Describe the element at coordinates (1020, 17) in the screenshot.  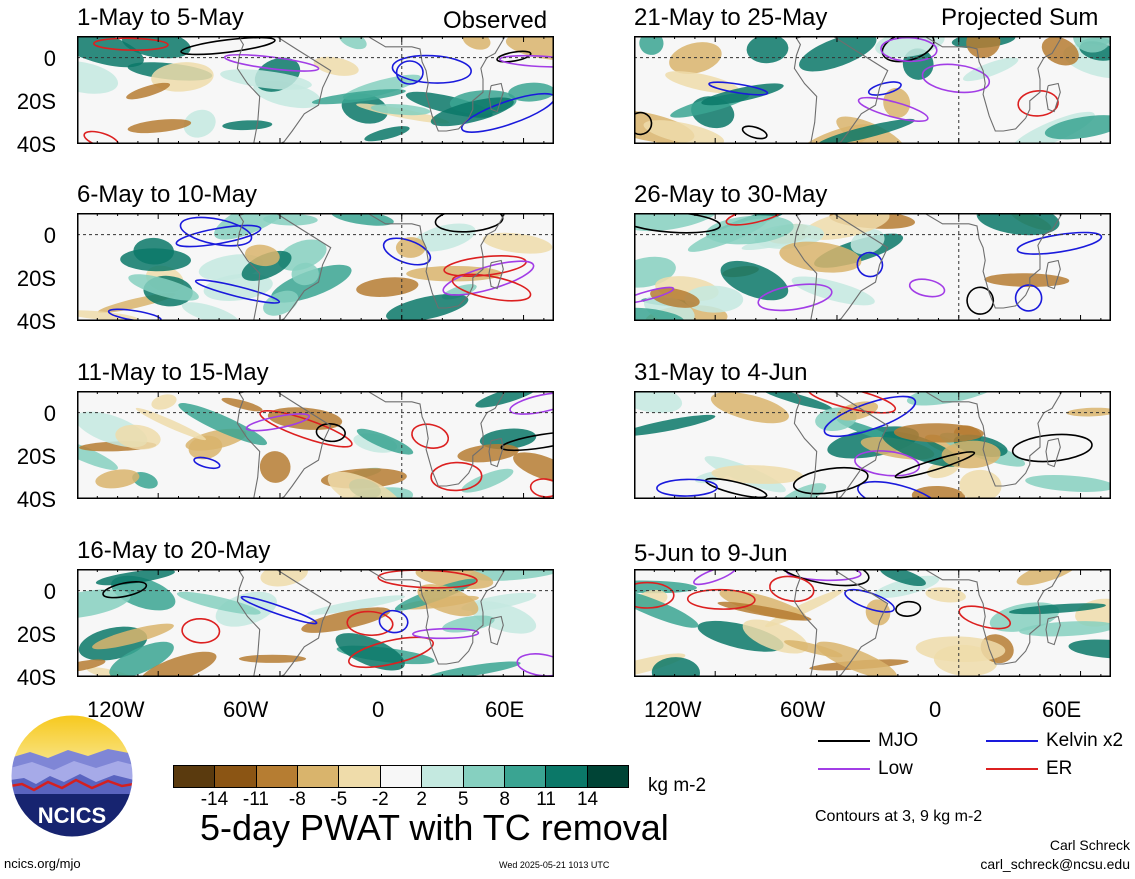
I see `projected-sum-label: Projected Sum` at that location.